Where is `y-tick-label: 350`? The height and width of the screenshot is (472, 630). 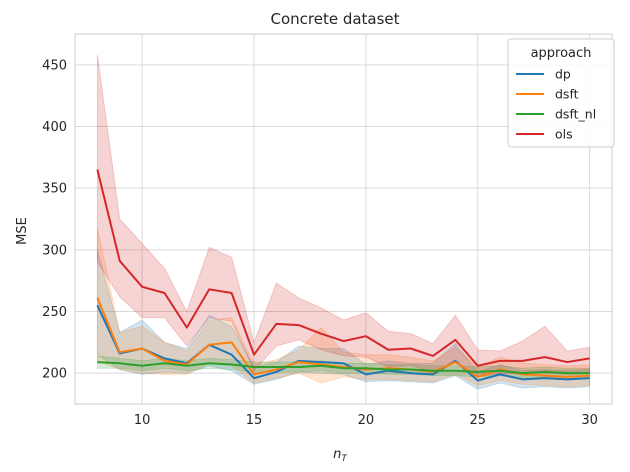
y-tick-label: 350 is located at coordinates (54, 189).